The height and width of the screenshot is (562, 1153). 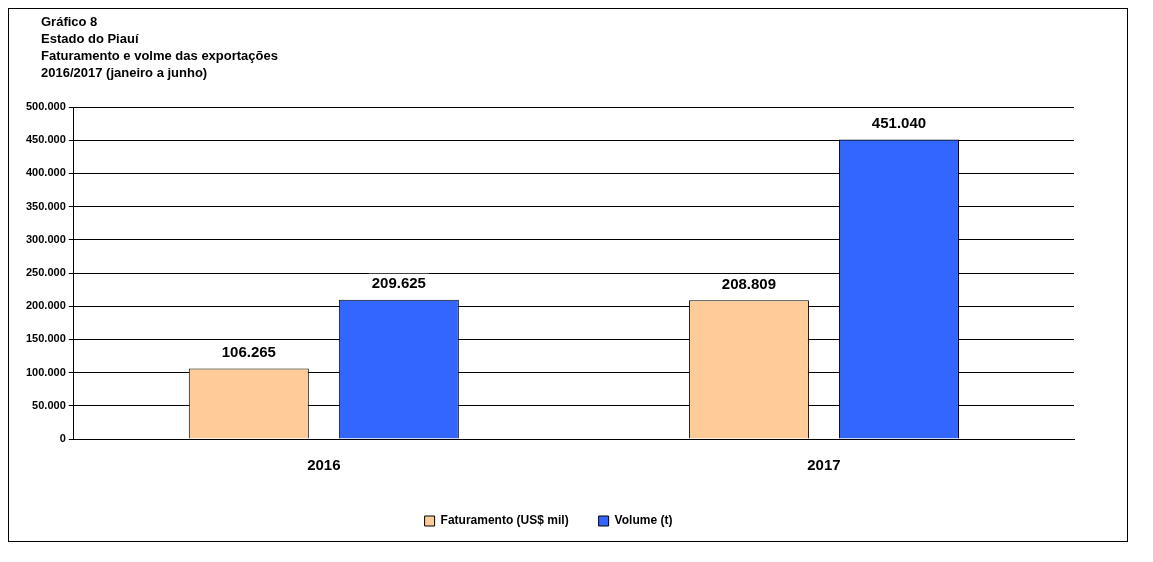 What do you see at coordinates (46, 371) in the screenshot?
I see `y-tick-label: 100.000` at bounding box center [46, 371].